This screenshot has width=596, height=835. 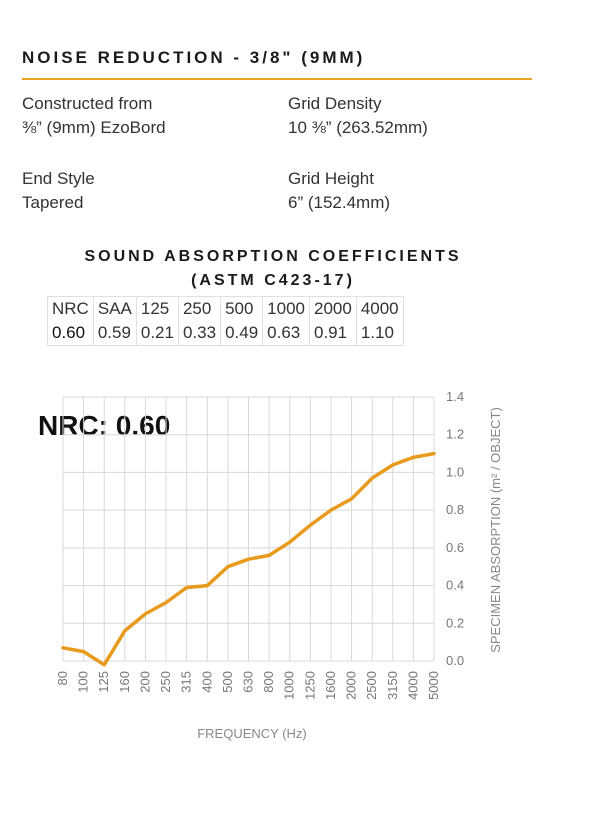 I want to click on coefficients-value-row: 0.60 0.59 0.21 0.33 0.49 0.63 0.91 1.10, so click(x=225, y=333).